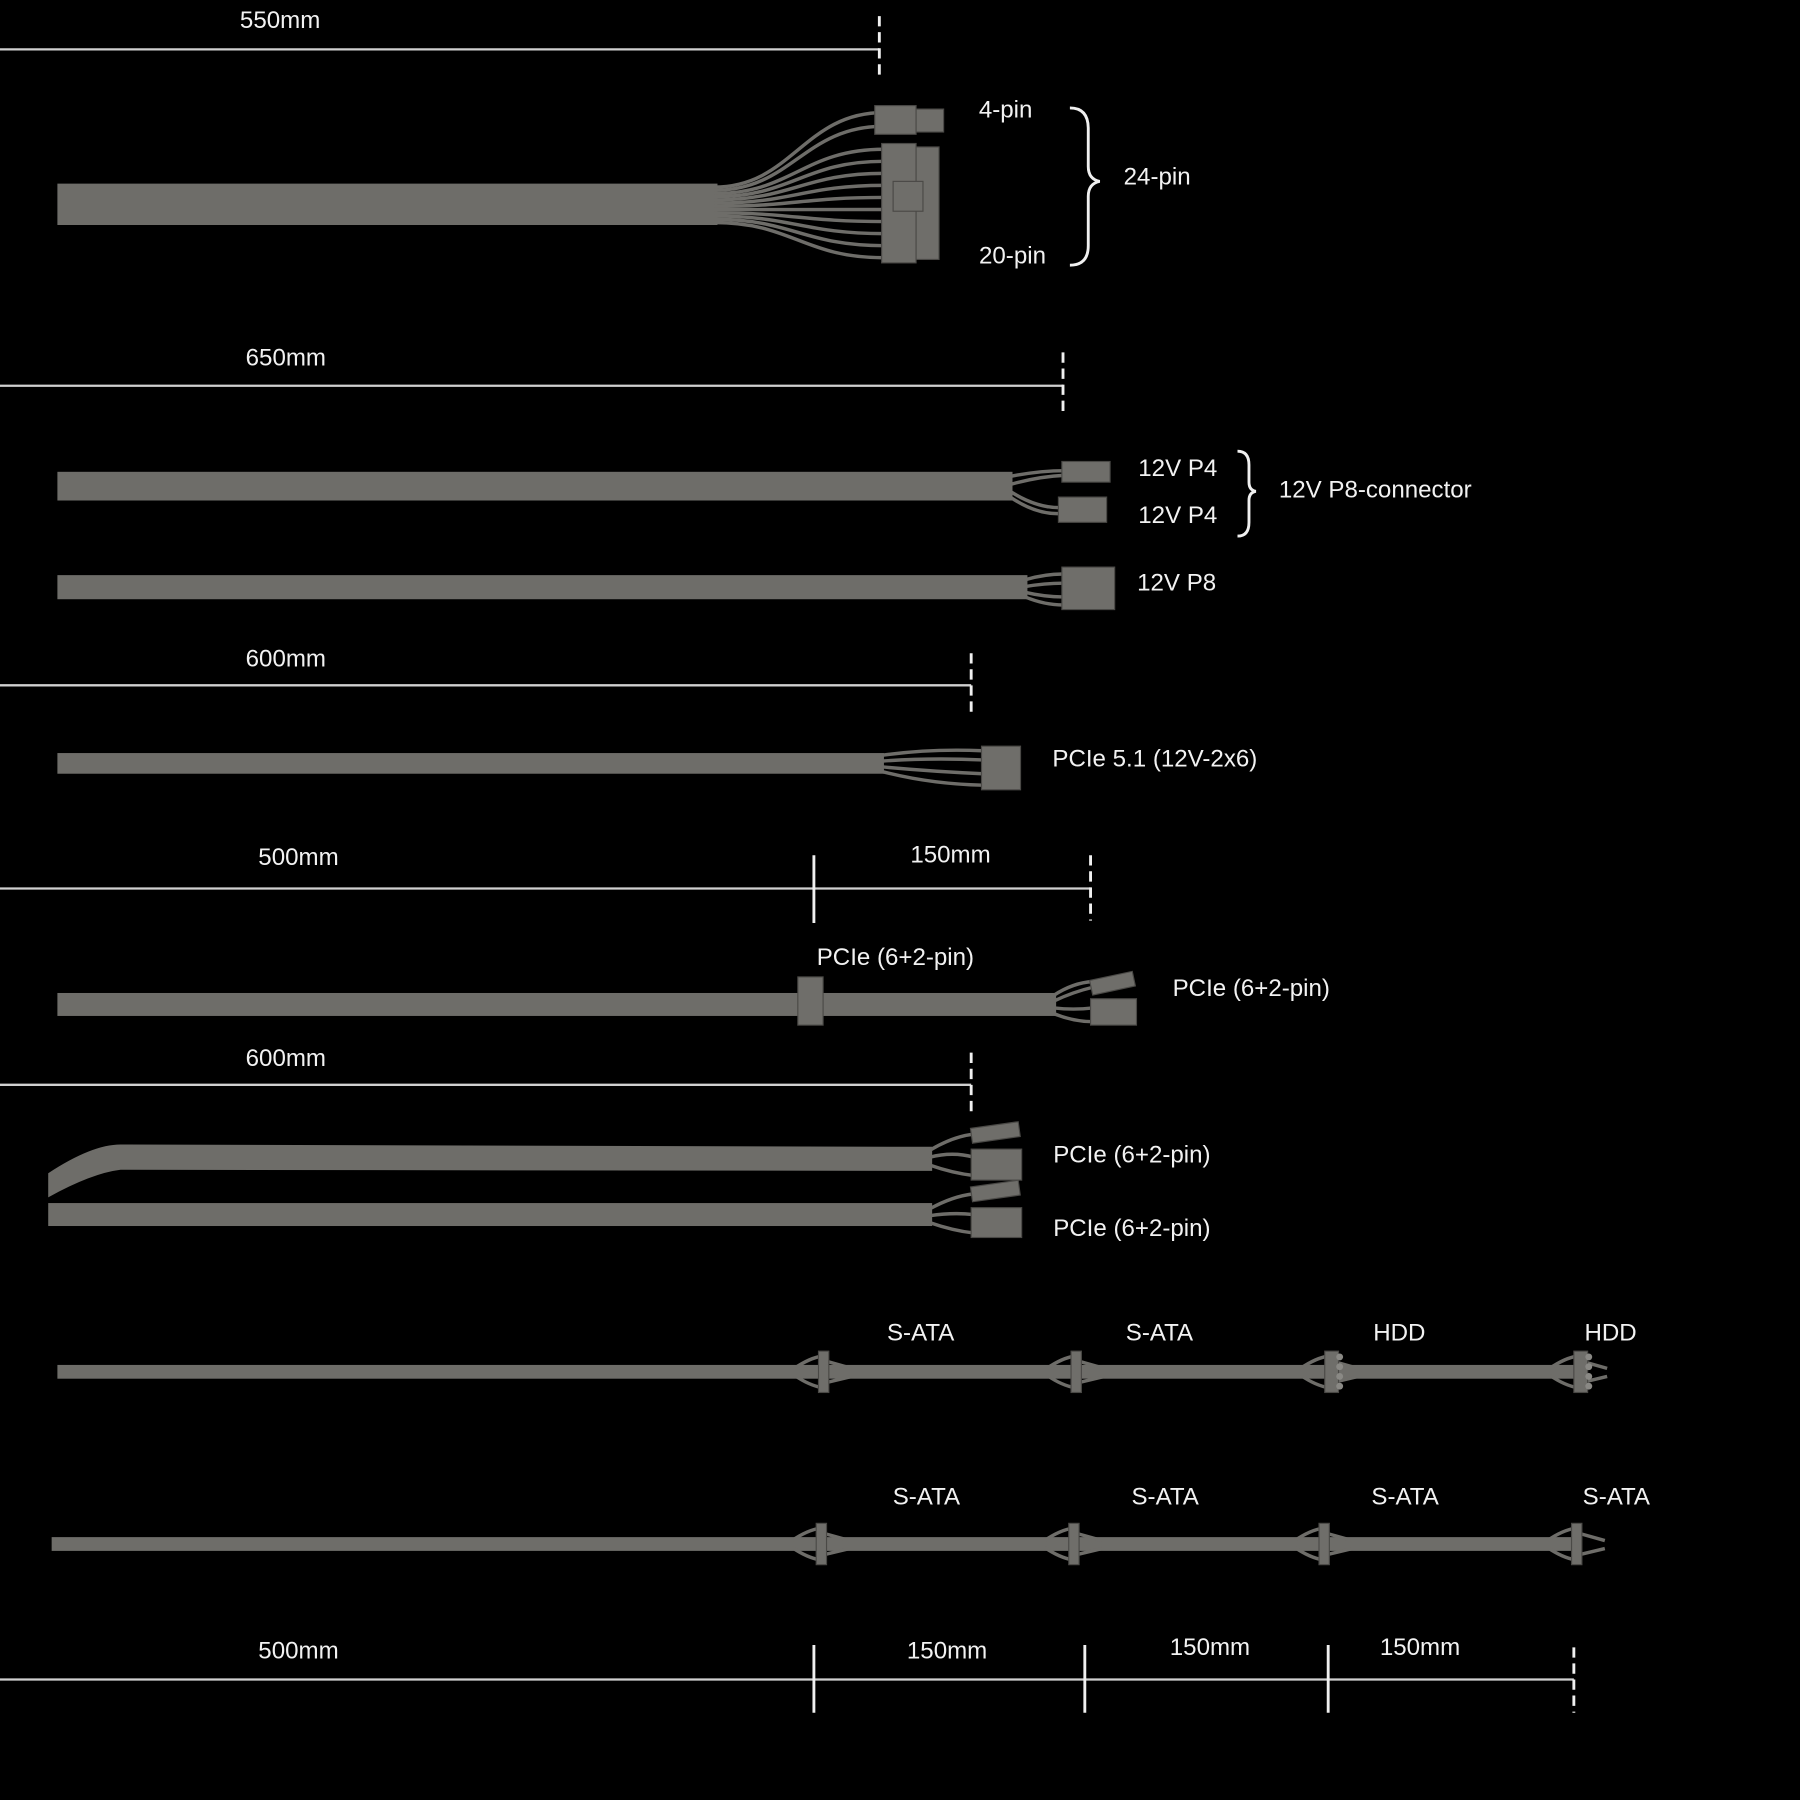 The image size is (1800, 1800). I want to click on measure-600: 600mm, so click(486, 681).